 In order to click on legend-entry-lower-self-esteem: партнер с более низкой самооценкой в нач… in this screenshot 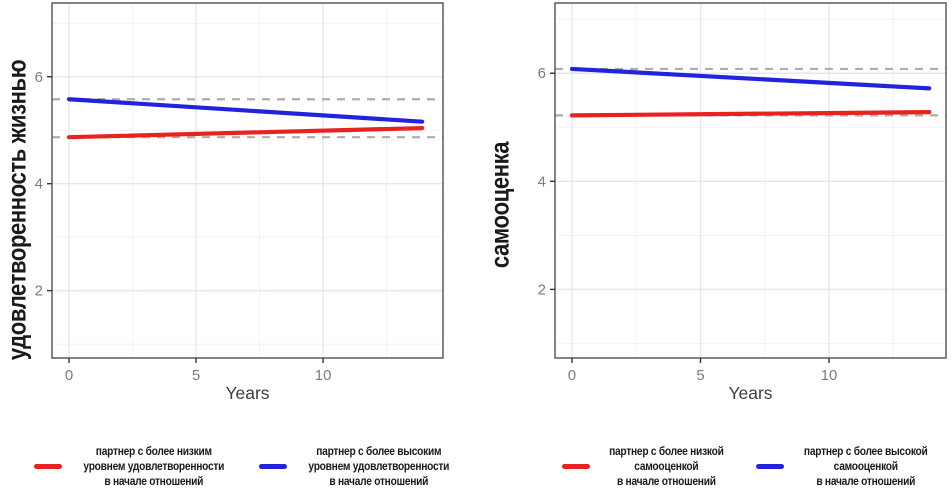, I will do `click(648, 466)`.